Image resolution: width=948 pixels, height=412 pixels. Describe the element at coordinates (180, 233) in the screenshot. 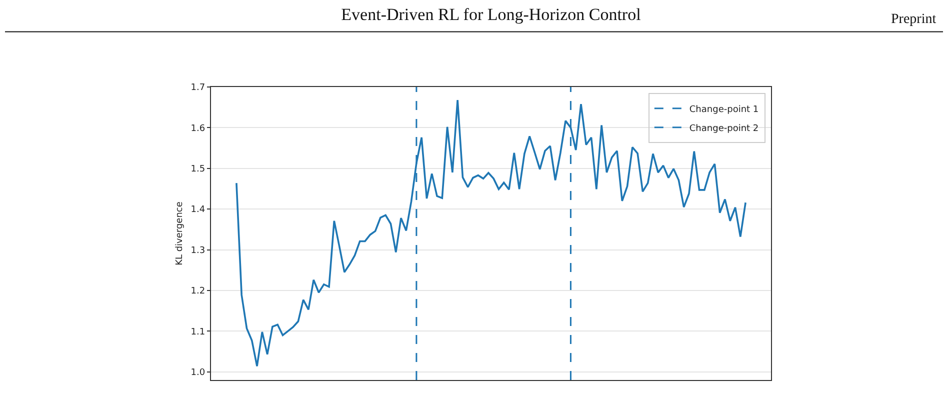

I see `y-axis-title: KL divergence` at that location.